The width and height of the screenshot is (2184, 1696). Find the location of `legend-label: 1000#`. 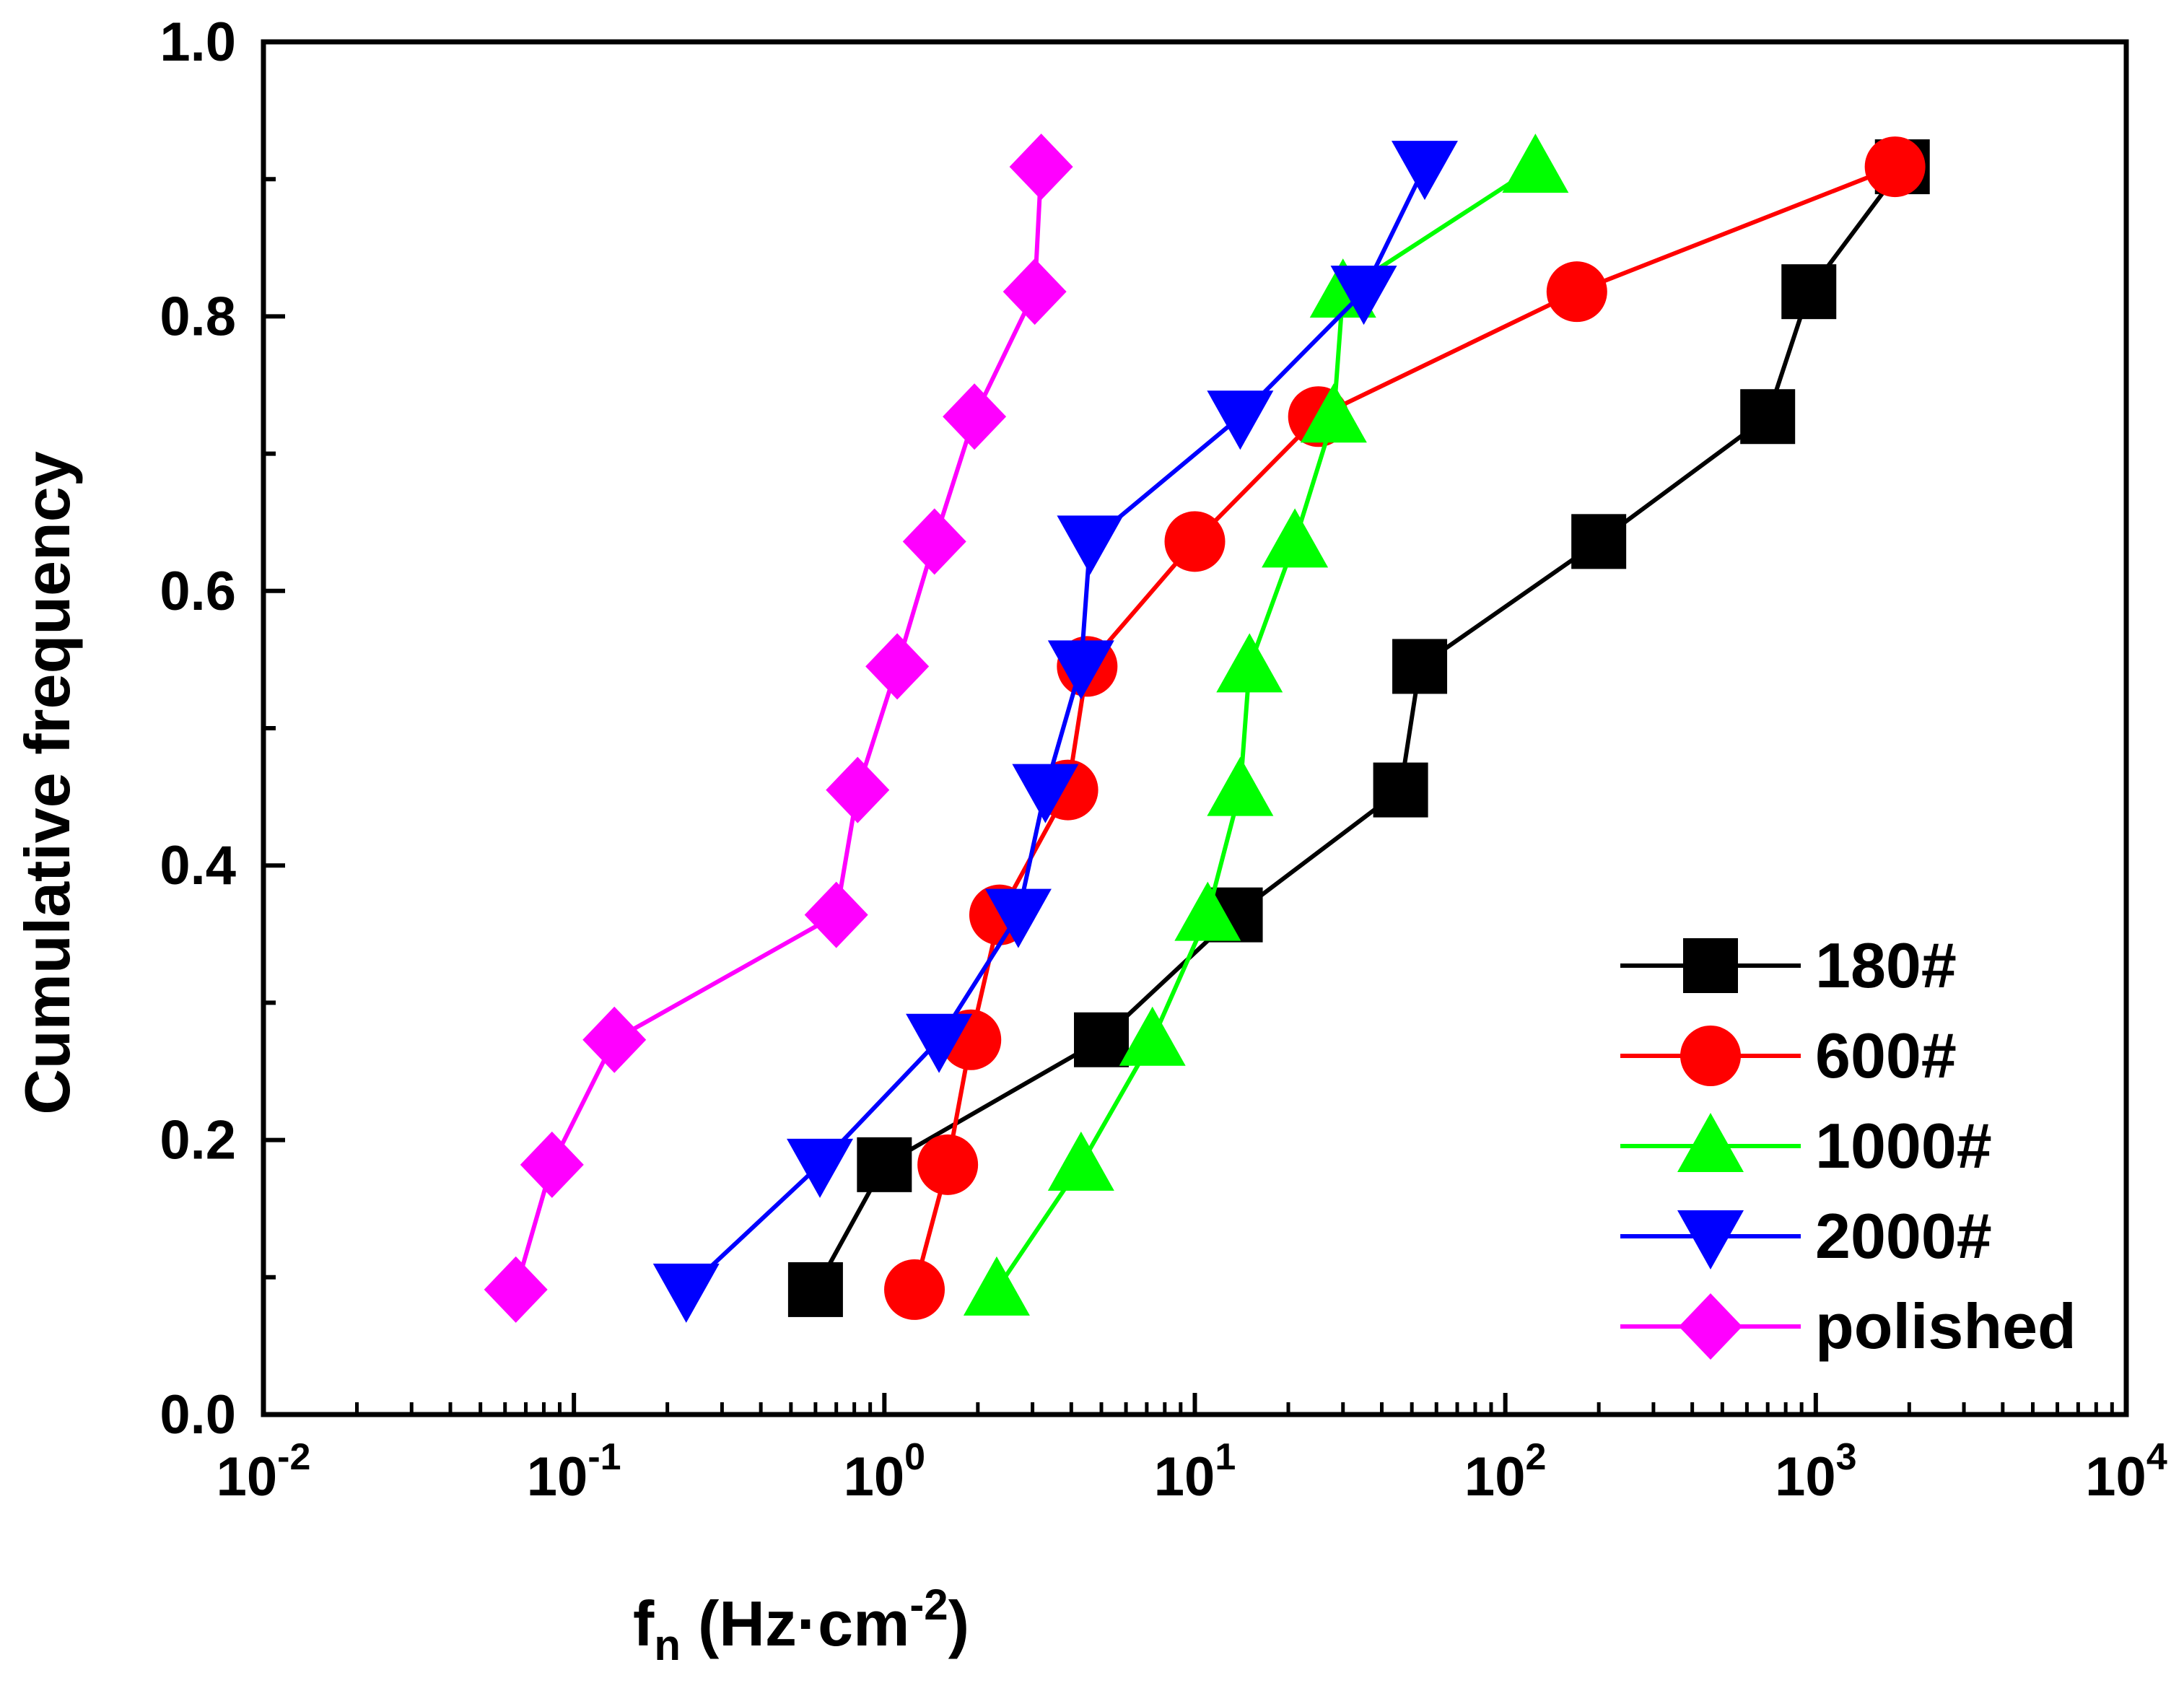

legend-label: 1000# is located at coordinates (1903, 1145).